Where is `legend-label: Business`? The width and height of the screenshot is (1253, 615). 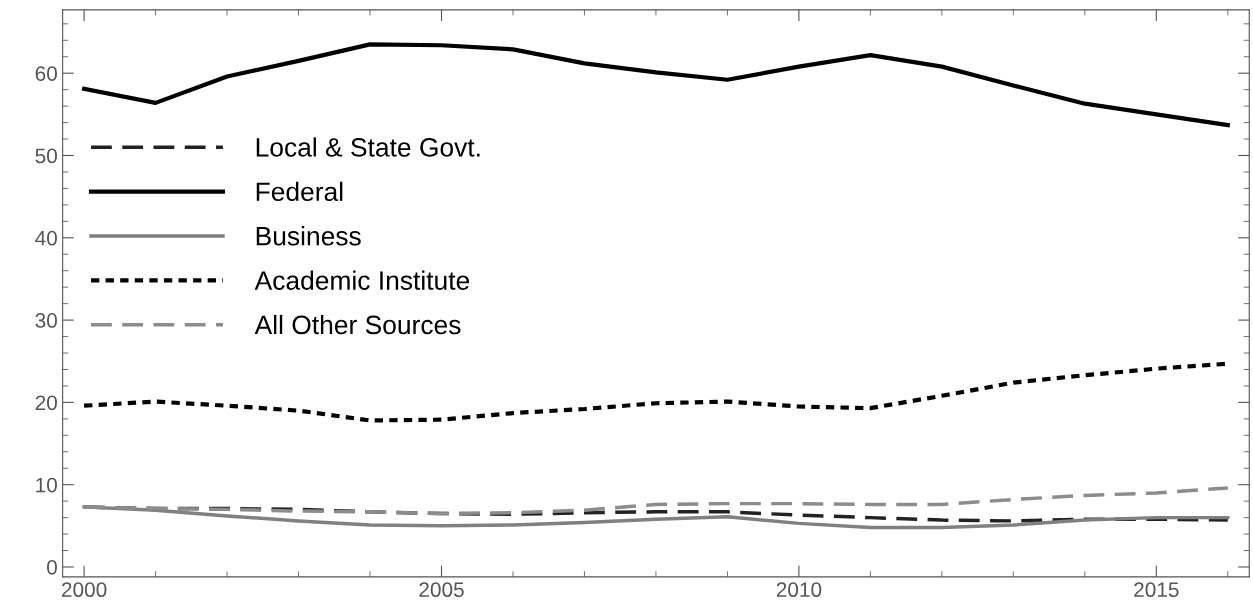
legend-label: Business is located at coordinates (308, 236).